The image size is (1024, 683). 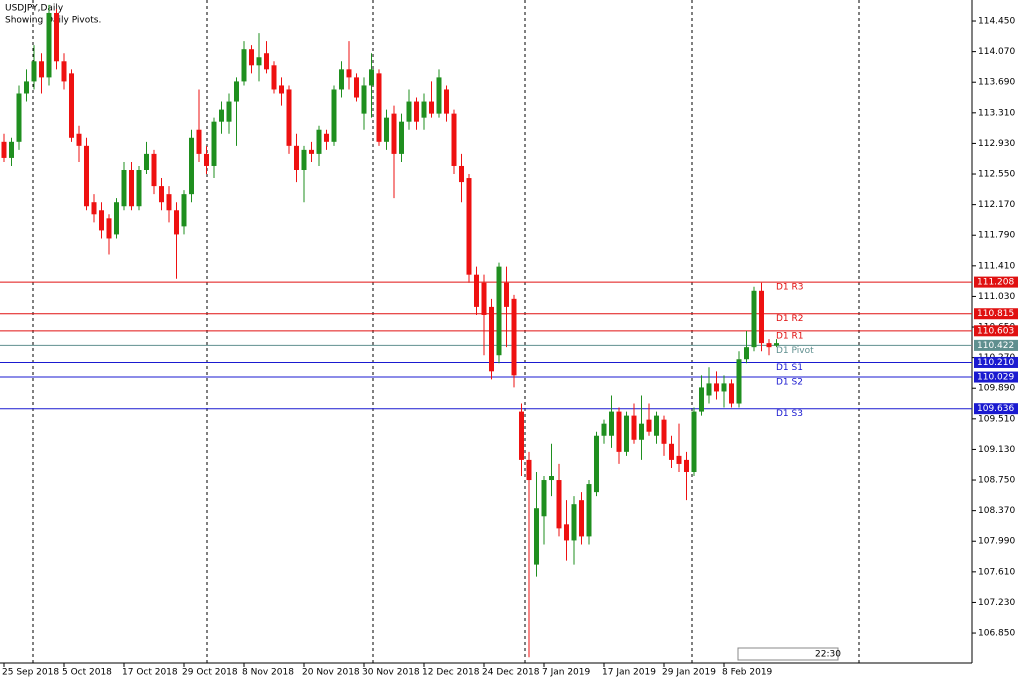 What do you see at coordinates (995, 346) in the screenshot?
I see `pivot-price-label: 110.422` at bounding box center [995, 346].